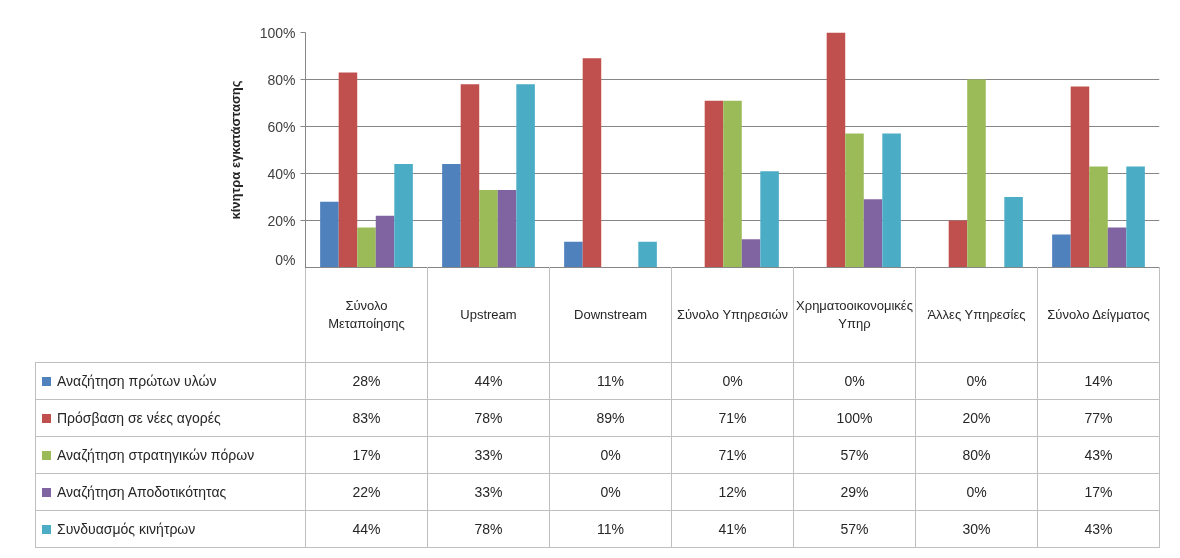 The width and height of the screenshot is (1180, 558). I want to click on y-tick-label: 40%, so click(281, 173).